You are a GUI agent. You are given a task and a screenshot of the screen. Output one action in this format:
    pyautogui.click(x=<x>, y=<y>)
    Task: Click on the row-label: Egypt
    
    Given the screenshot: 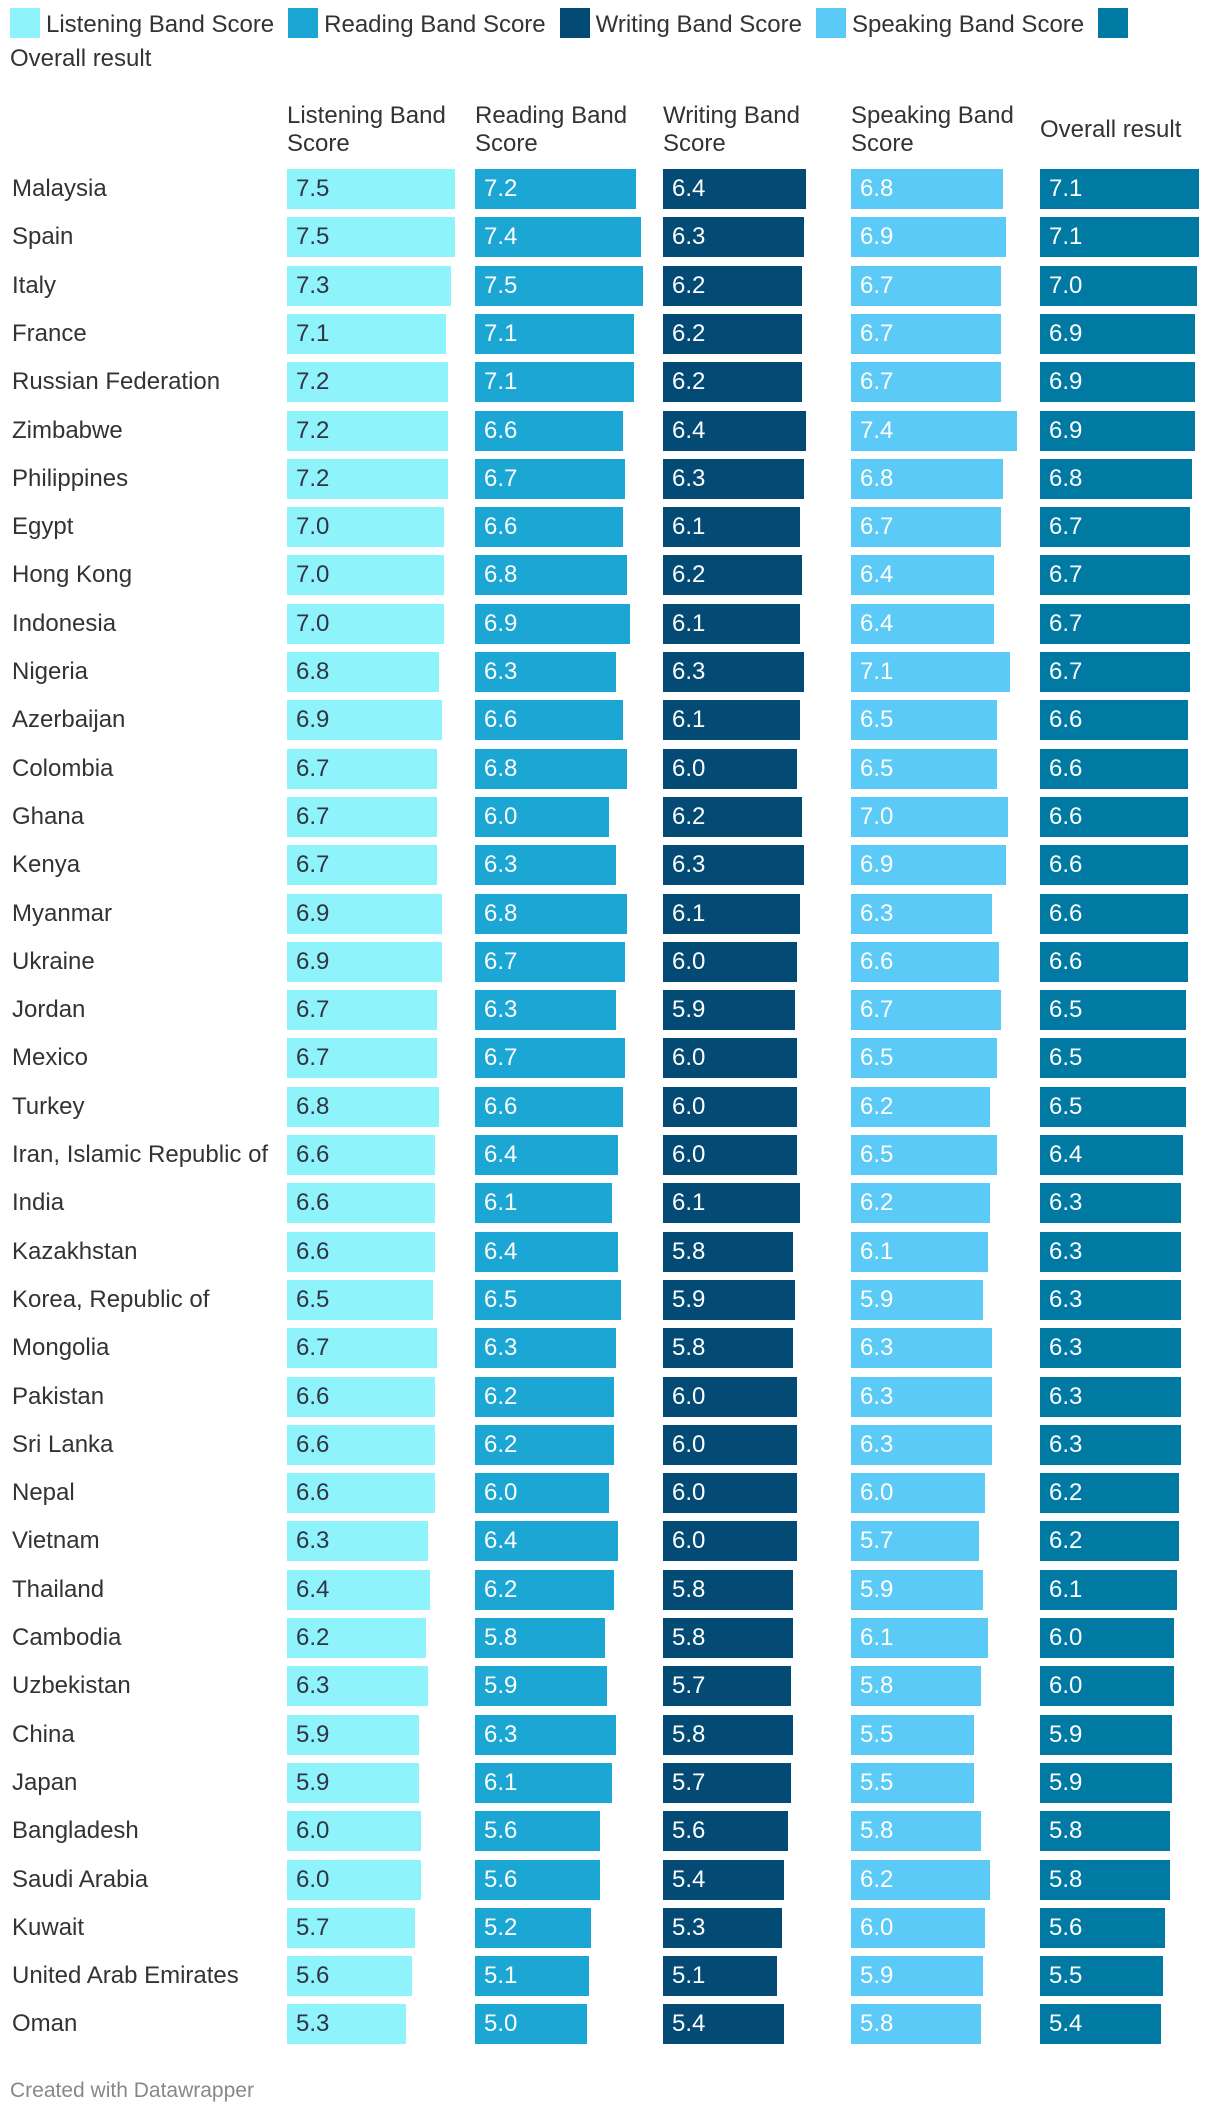 What is the action you would take?
    pyautogui.click(x=43, y=527)
    